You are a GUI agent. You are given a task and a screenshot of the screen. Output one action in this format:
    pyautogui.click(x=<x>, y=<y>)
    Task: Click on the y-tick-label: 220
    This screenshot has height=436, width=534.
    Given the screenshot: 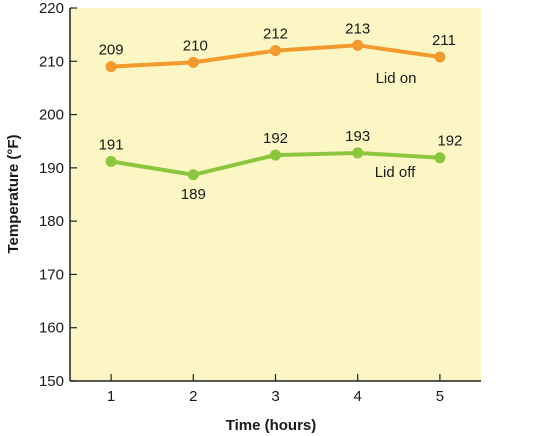 What is the action you would take?
    pyautogui.click(x=51, y=8)
    